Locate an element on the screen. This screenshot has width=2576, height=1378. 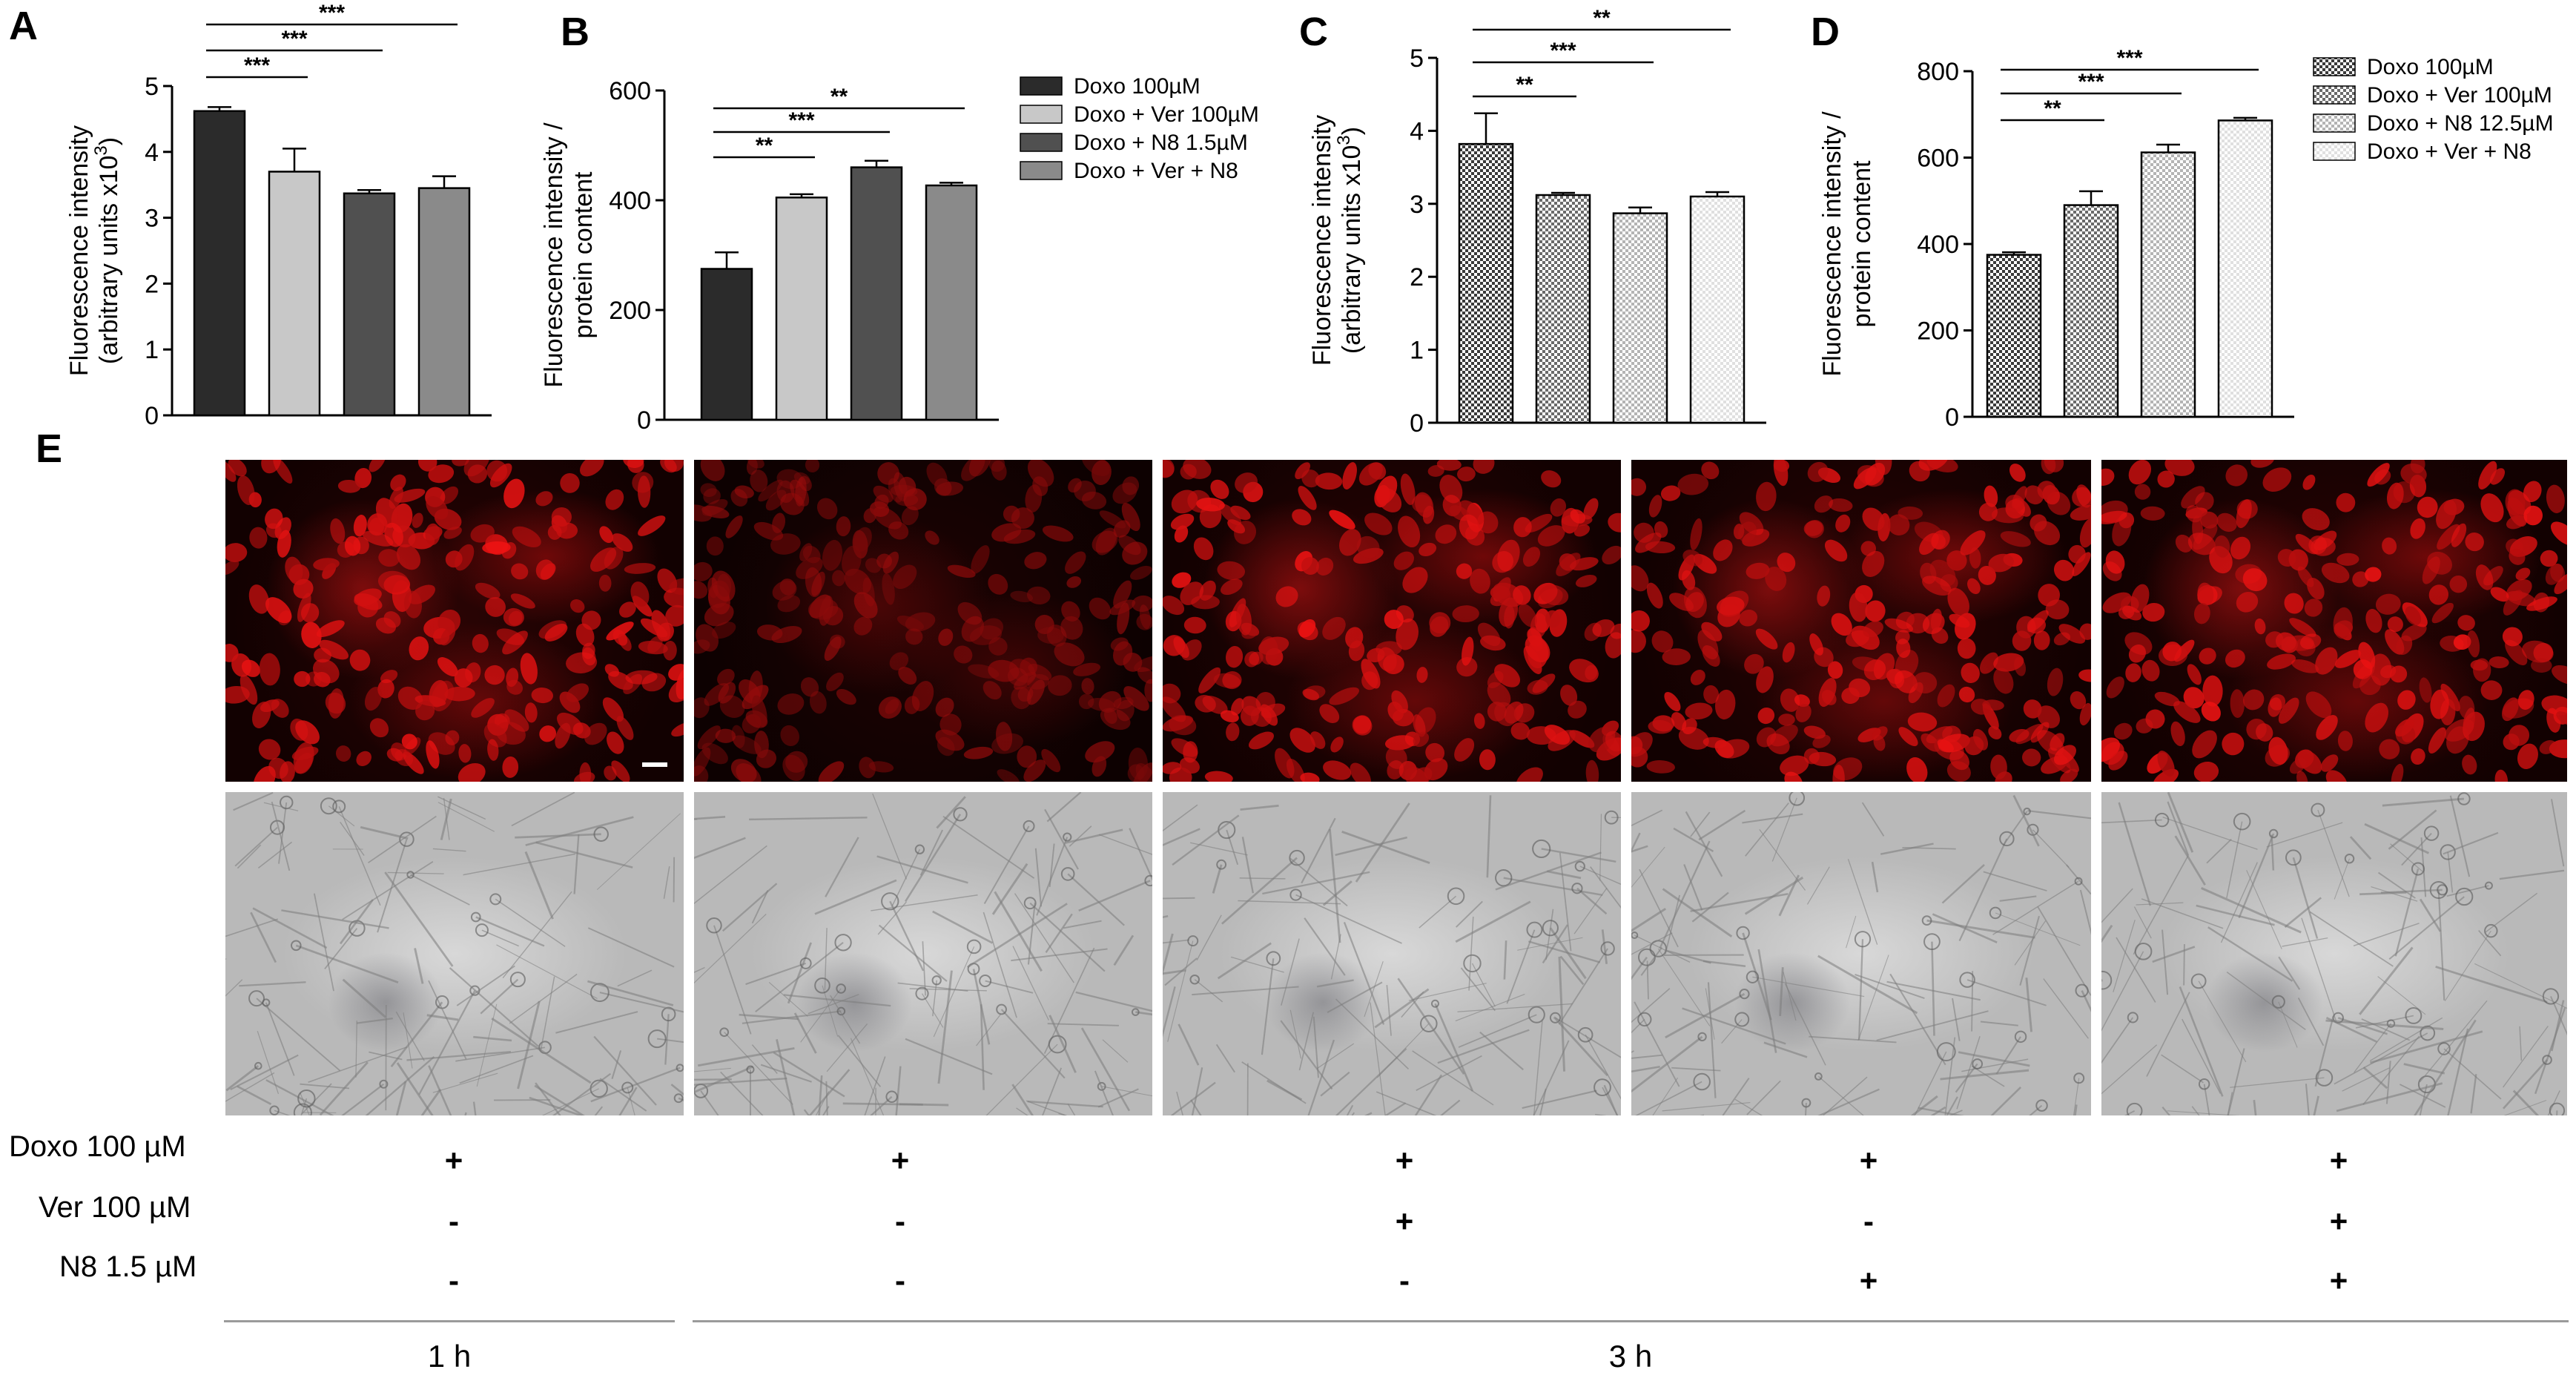
chart-d-tick-label: 600 is located at coordinates (1938, 159).